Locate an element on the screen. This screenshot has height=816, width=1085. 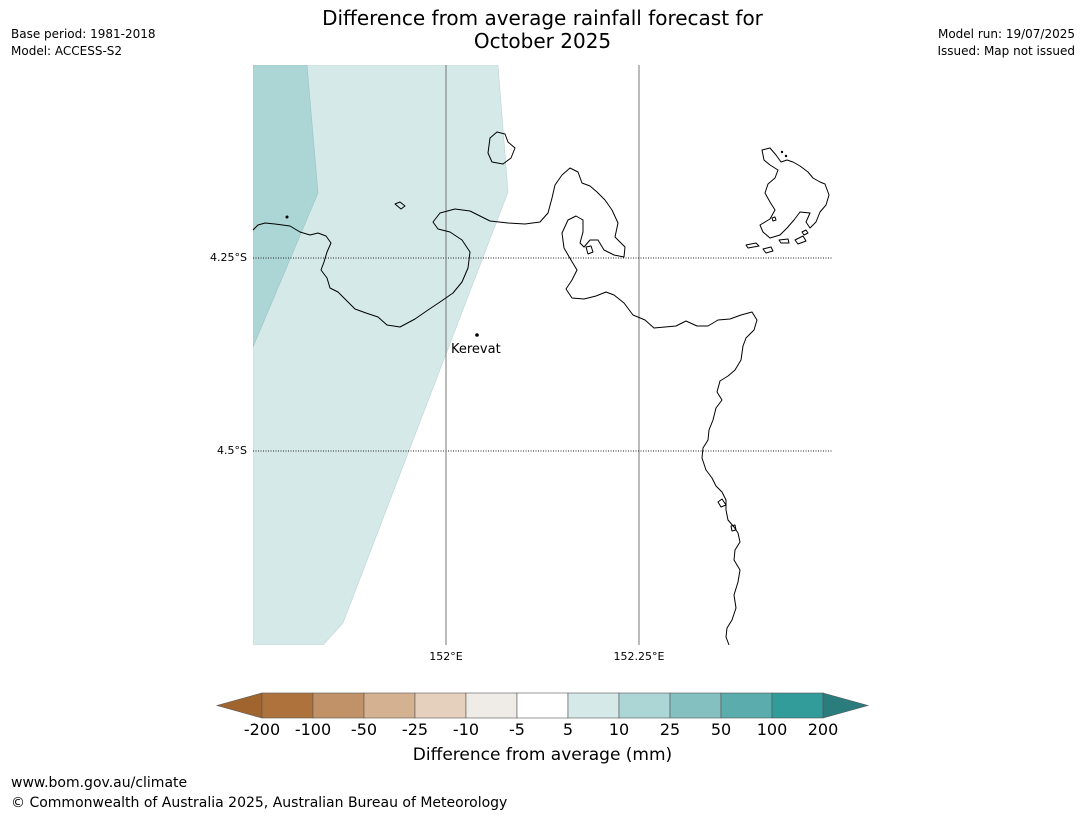
kerevat-label: Kerevat is located at coordinates (476, 349).